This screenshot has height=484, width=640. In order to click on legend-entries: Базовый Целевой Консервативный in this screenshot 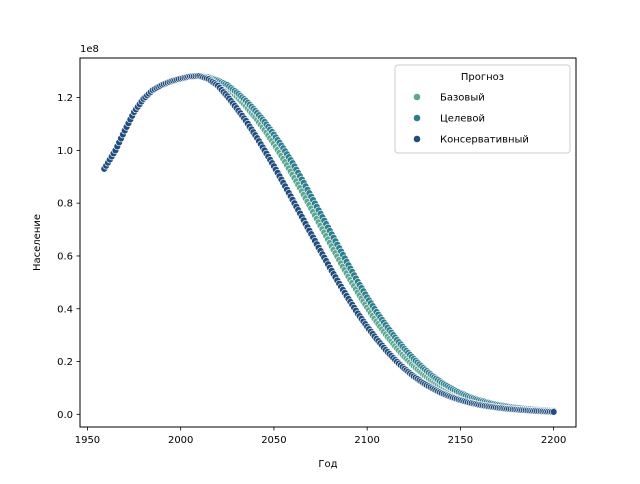, I will do `click(471, 119)`.